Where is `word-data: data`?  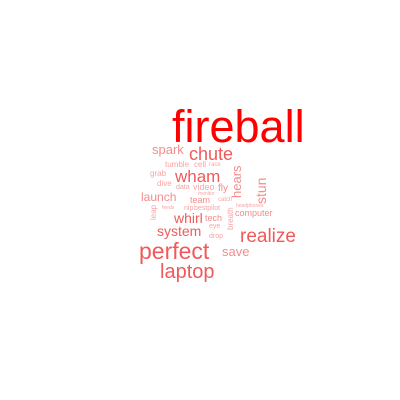 word-data: data is located at coordinates (183, 187).